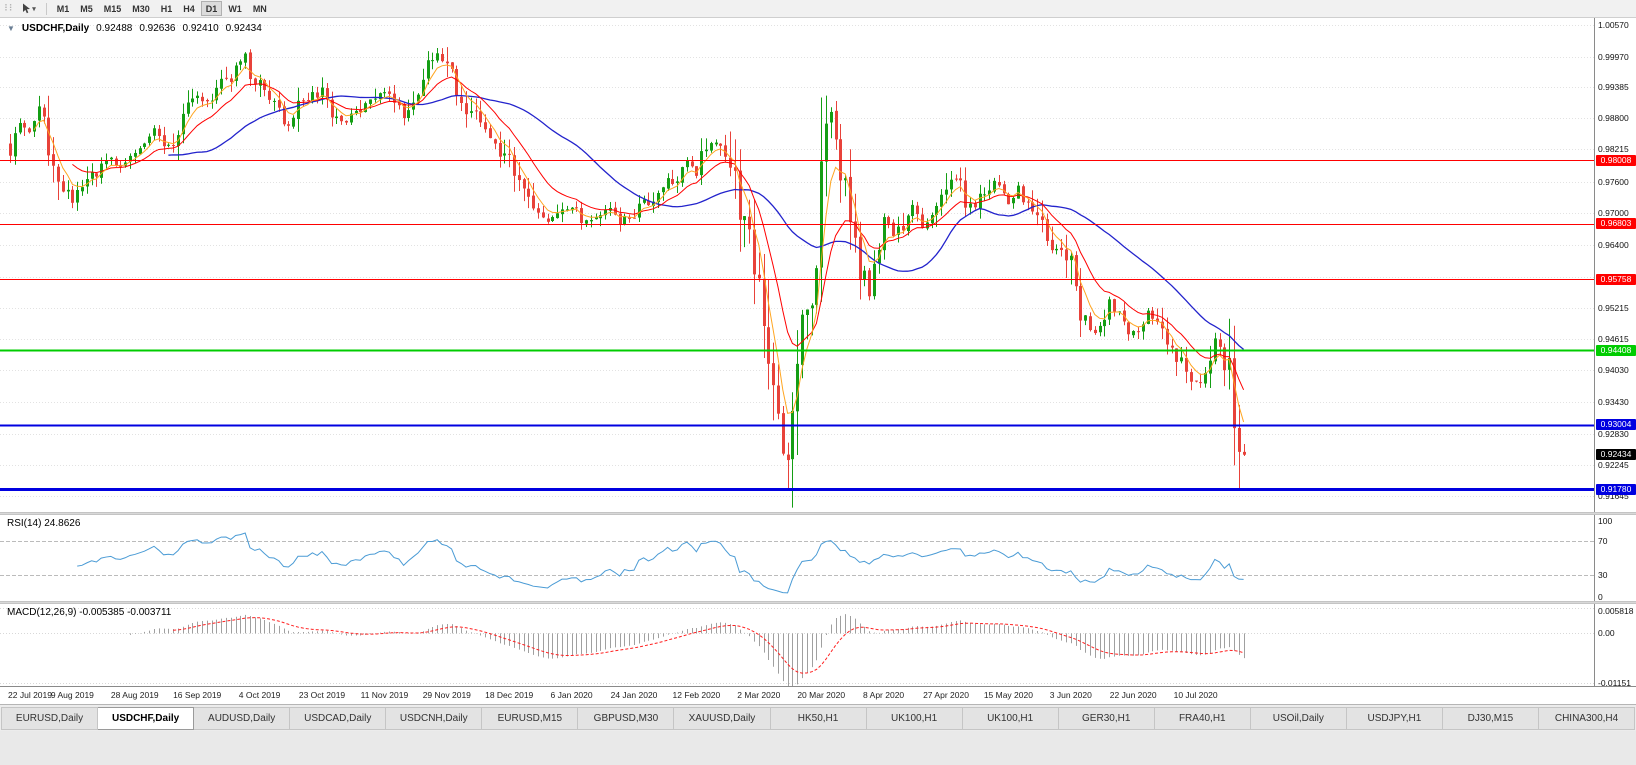 This screenshot has height=765, width=1636. What do you see at coordinates (243, 28) in the screenshot?
I see `close-value: 0.92434` at bounding box center [243, 28].